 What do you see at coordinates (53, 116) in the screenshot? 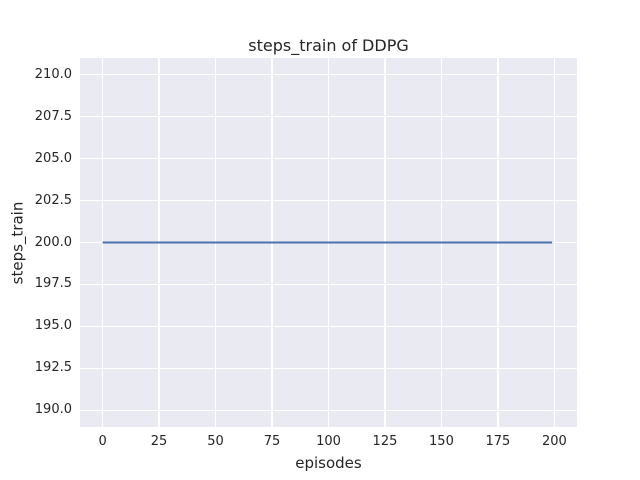
I see `y-tick-label: 207.5` at bounding box center [53, 116].